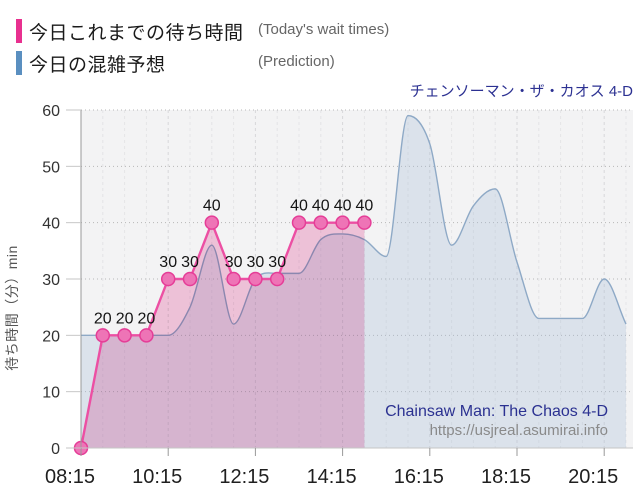 Image resolution: width=640 pixels, height=500 pixels. I want to click on y-tick-label: 30, so click(51, 280).